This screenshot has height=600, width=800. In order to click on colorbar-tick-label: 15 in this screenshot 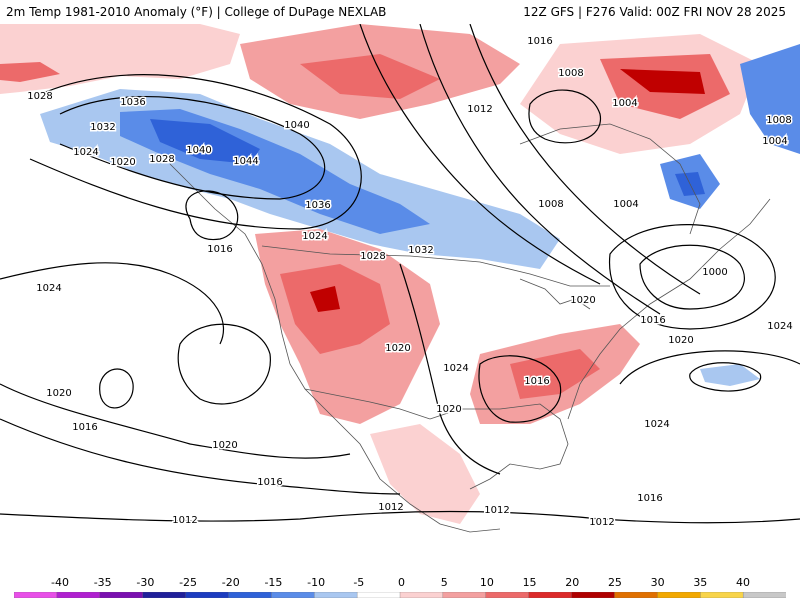, I will do `click(529, 582)`.